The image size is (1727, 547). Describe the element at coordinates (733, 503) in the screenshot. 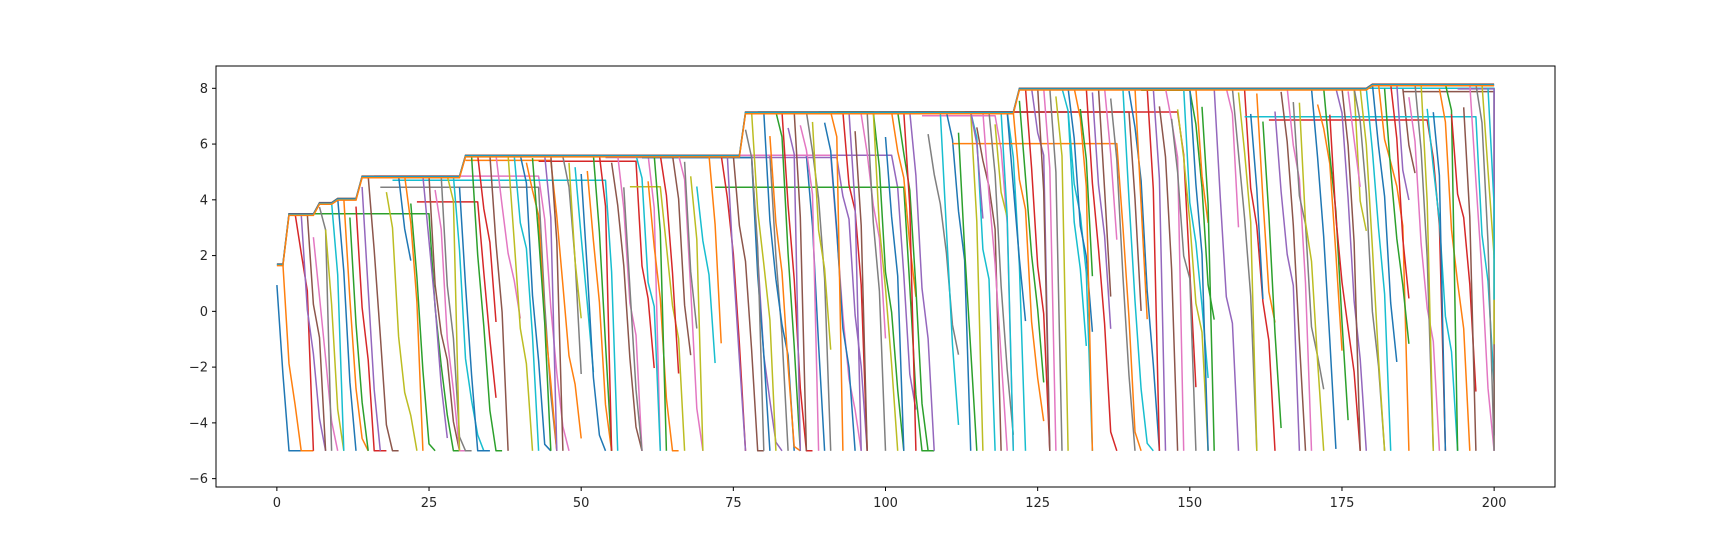

I see `x-tick-label: 75` at that location.